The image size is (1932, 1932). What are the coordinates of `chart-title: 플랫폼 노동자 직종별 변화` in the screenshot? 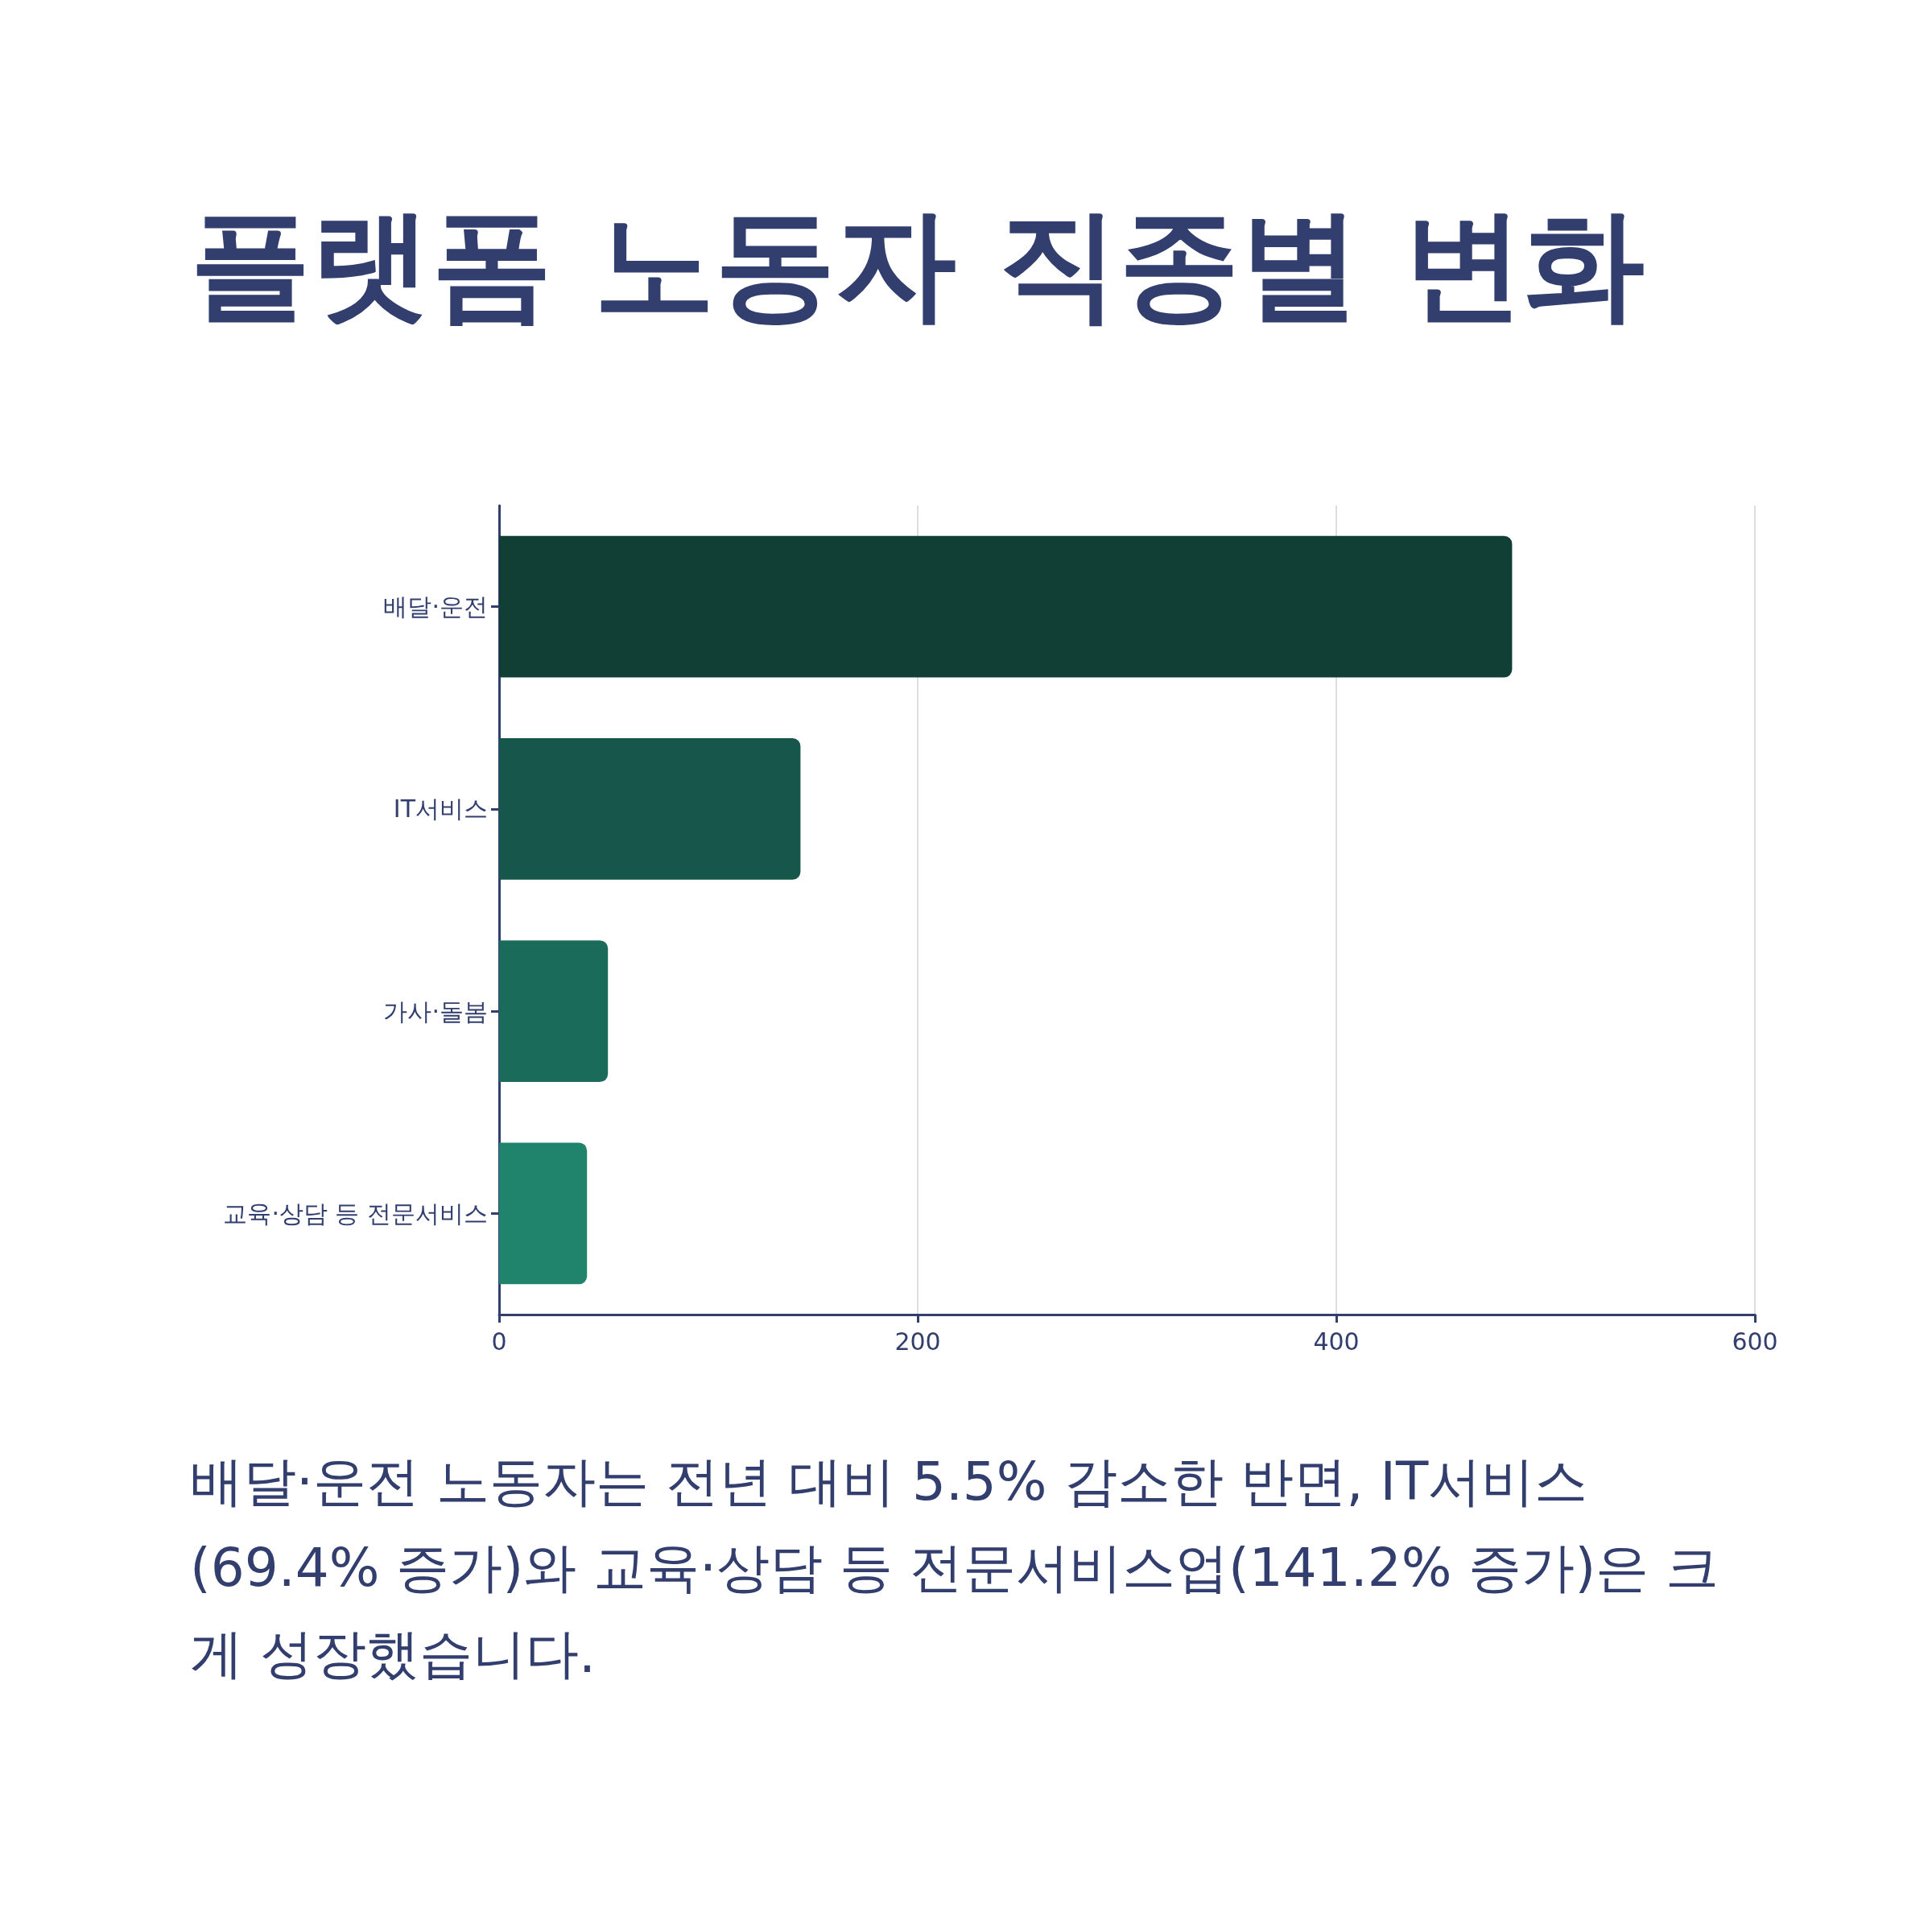 It's located at (917, 264).